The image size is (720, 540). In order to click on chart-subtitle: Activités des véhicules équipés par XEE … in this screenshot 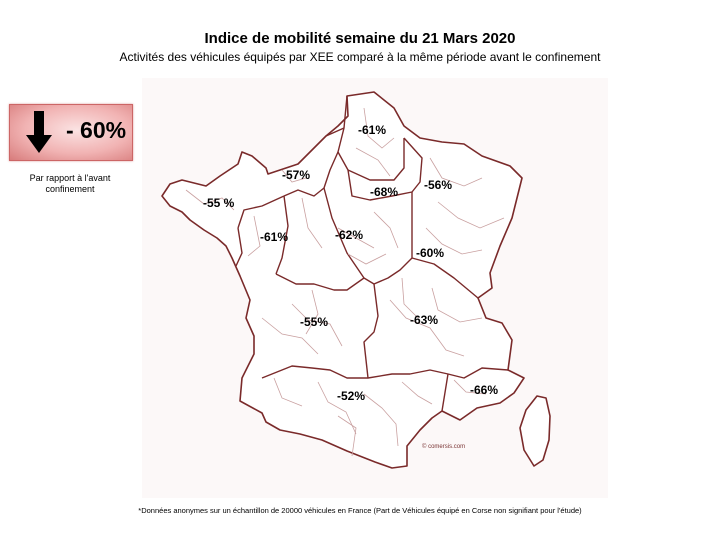, I will do `click(360, 57)`.